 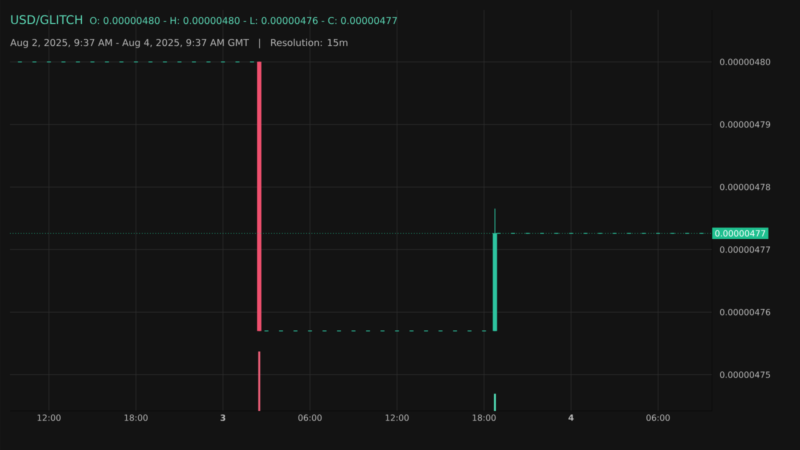 What do you see at coordinates (745, 62) in the screenshot?
I see `y-tick-label: 0.00000480` at bounding box center [745, 62].